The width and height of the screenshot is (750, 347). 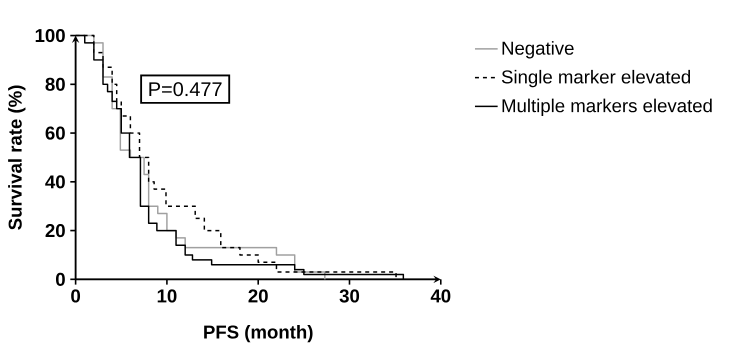 I want to click on legend-label: Negative, so click(x=538, y=50).